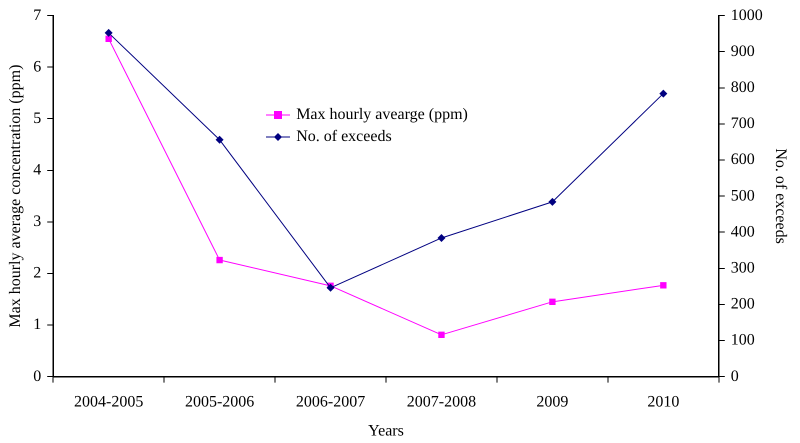  Describe the element at coordinates (742, 87) in the screenshot. I see `y2-tick-label: 800` at that location.